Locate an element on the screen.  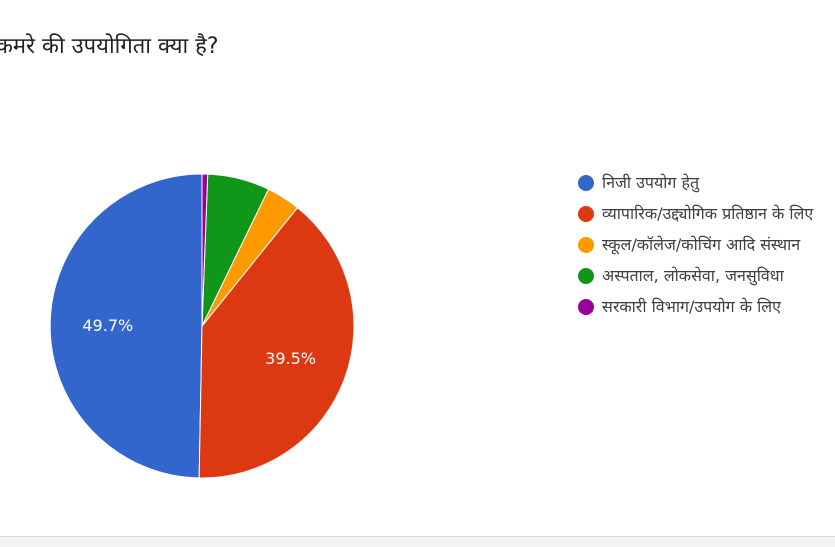
pie-data-labels: 49.7% 39.5% is located at coordinates (199, 342).